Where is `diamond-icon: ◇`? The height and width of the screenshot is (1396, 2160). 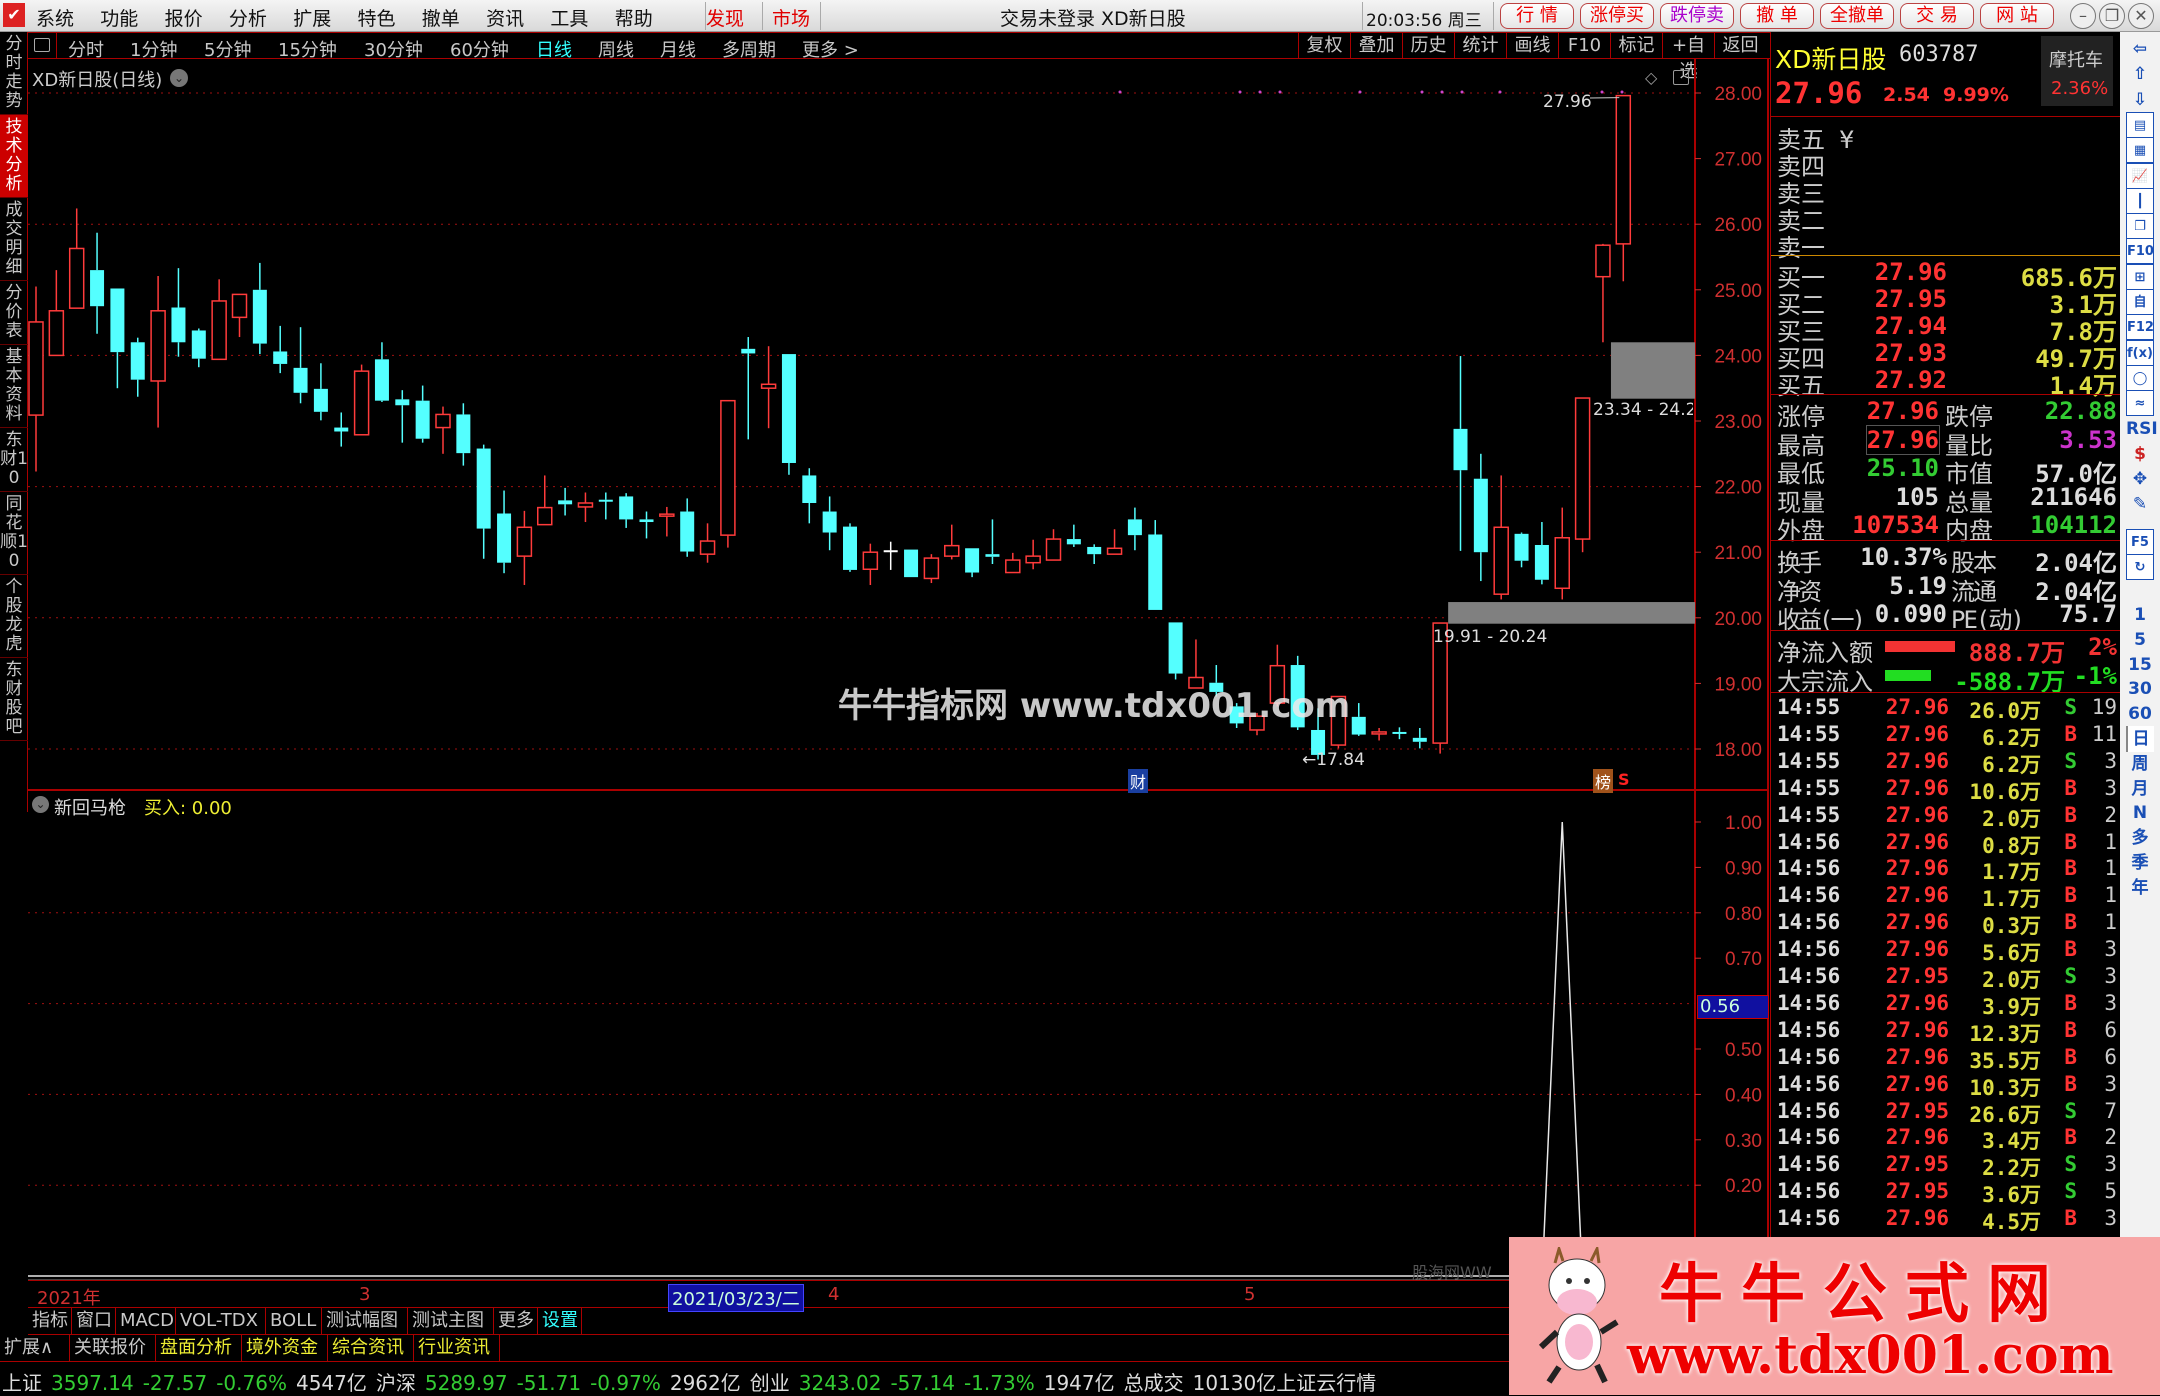
diamond-icon: ◇ is located at coordinates (1651, 77).